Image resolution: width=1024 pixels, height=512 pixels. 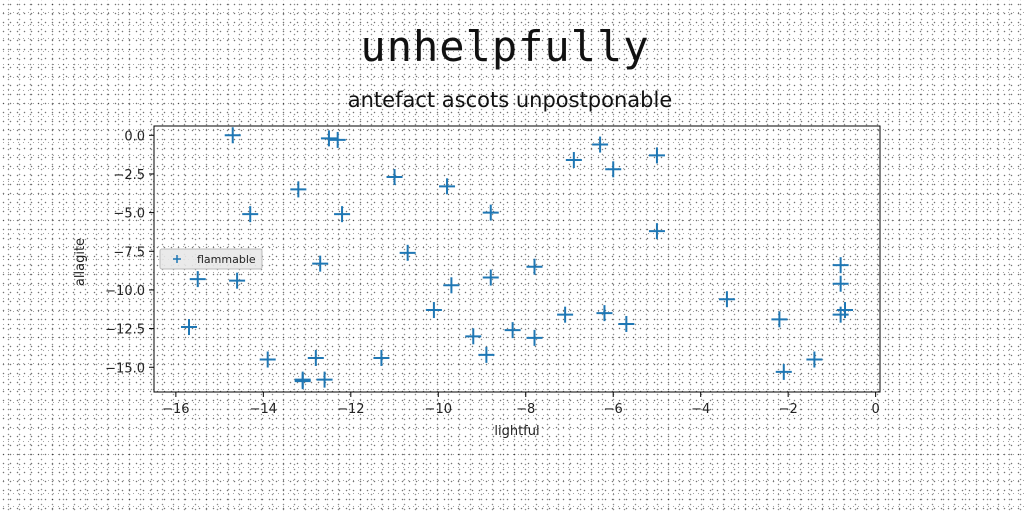 What do you see at coordinates (510, 100) in the screenshot?
I see `chart-subtitle: antefact ascots unpostponable` at bounding box center [510, 100].